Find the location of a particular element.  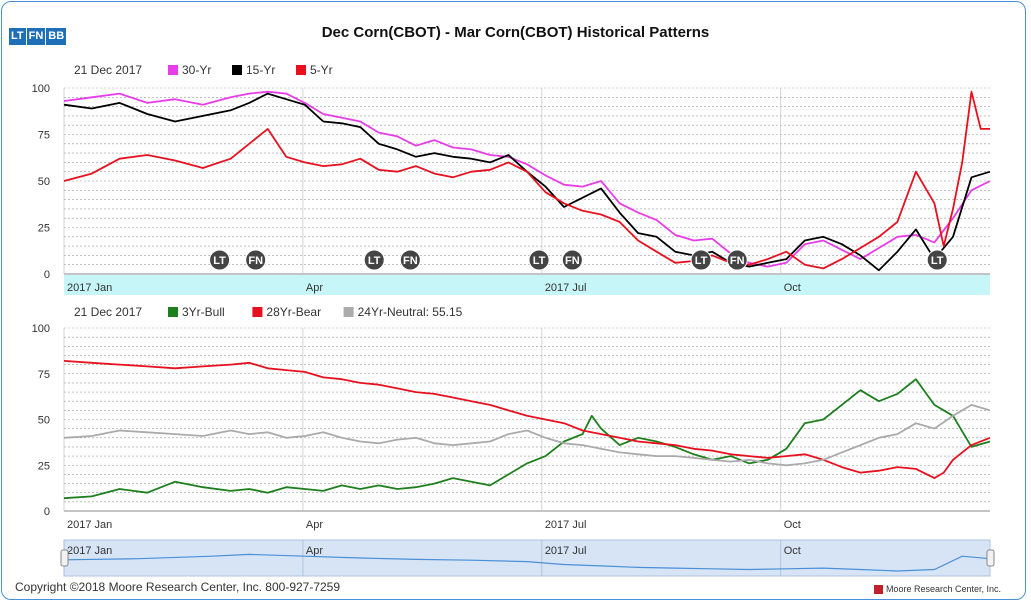

navigator-tick-label: Oct is located at coordinates (792, 551).